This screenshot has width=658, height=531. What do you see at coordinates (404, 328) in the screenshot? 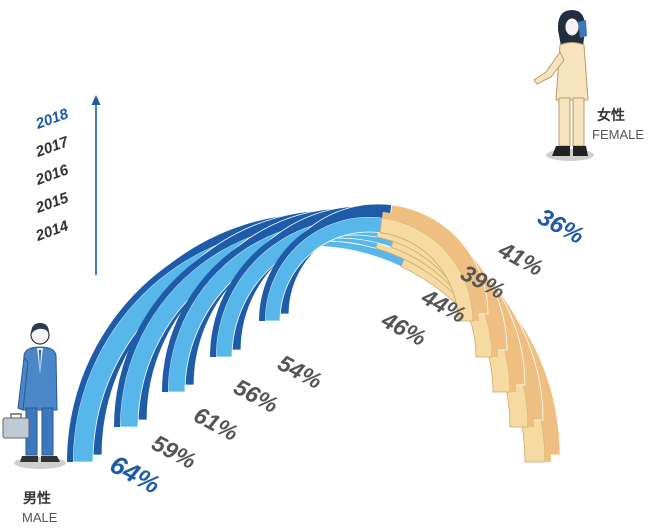
I see `female-pct-label-2014: 46%` at bounding box center [404, 328].